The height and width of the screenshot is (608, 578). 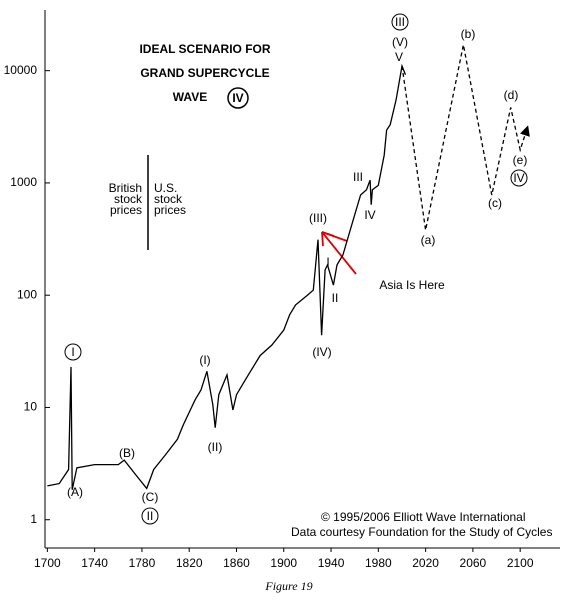 What do you see at coordinates (33, 519) in the screenshot?
I see `y-tick-label: 1` at bounding box center [33, 519].